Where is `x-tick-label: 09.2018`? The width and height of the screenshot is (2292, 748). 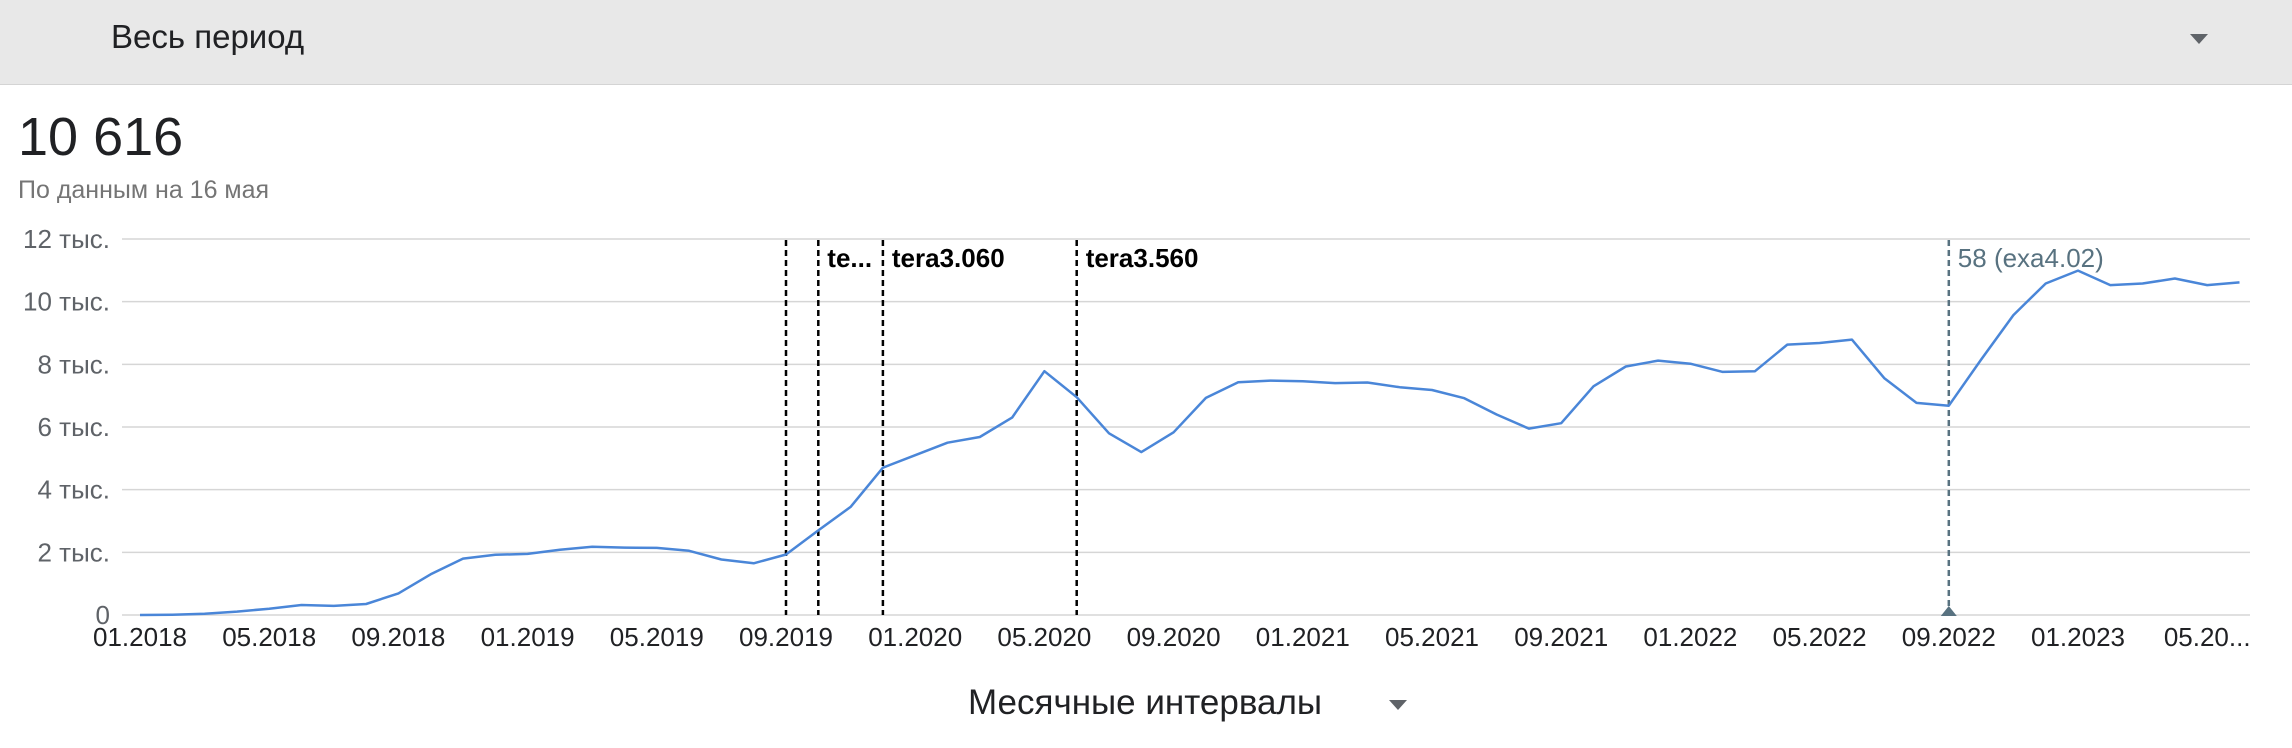 x-tick-label: 09.2018 is located at coordinates (398, 637).